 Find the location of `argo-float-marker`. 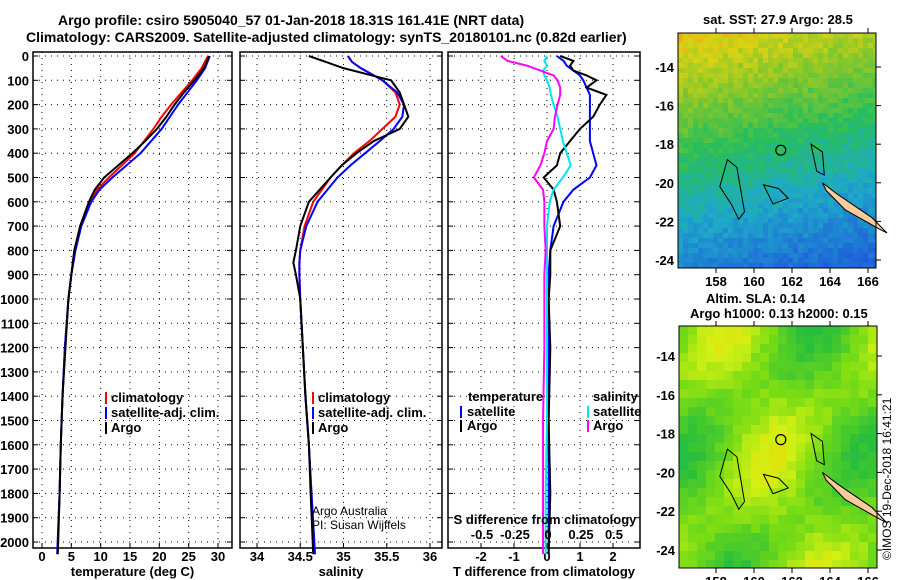

argo-float-marker is located at coordinates (781, 150).